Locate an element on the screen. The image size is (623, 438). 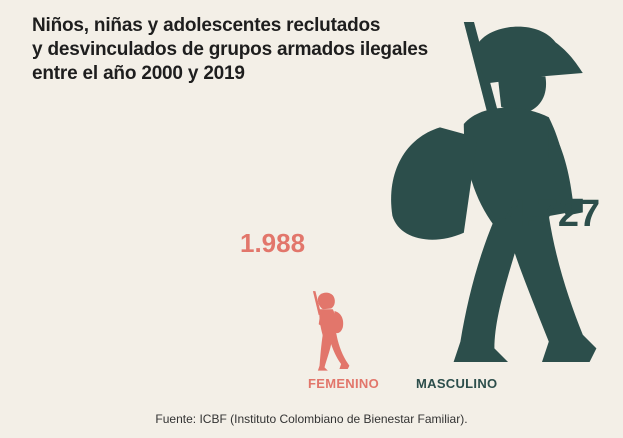
value-label-masculino: 4.727 is located at coordinates (553, 214).